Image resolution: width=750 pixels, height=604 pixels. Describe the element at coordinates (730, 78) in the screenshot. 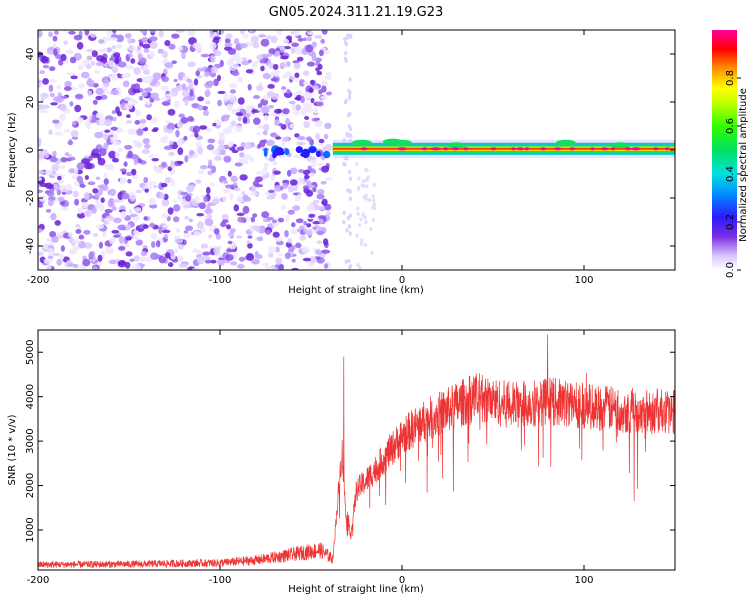

I see `colorbar-tick-label: 0.8` at that location.